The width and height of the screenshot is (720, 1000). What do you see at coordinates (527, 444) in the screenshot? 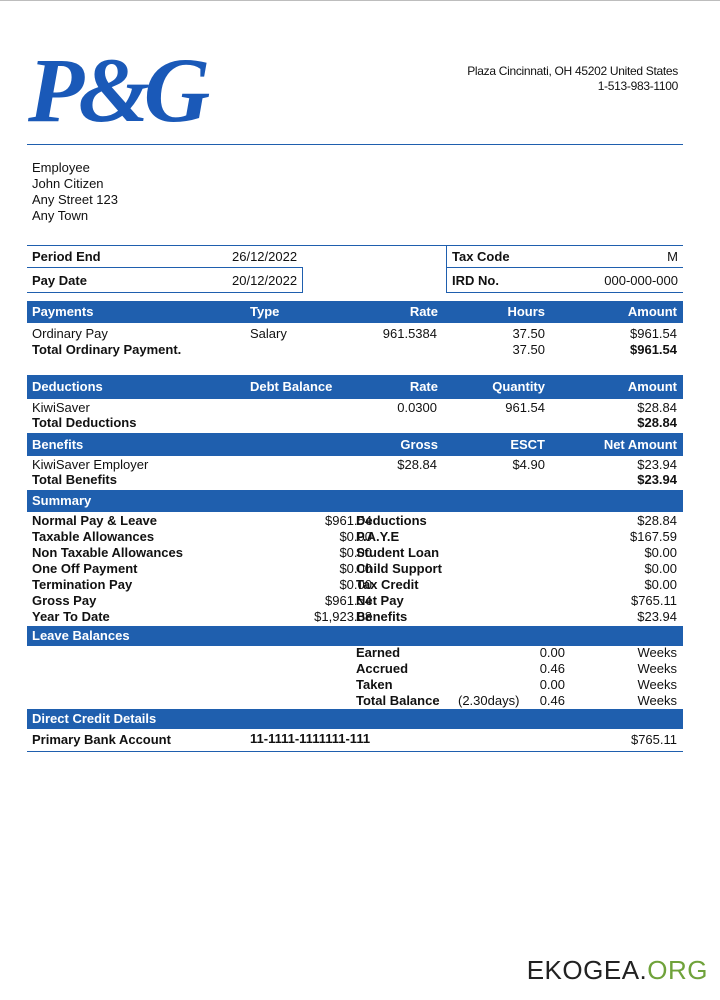
I see `benefits-col-esct: ESCT` at bounding box center [527, 444].